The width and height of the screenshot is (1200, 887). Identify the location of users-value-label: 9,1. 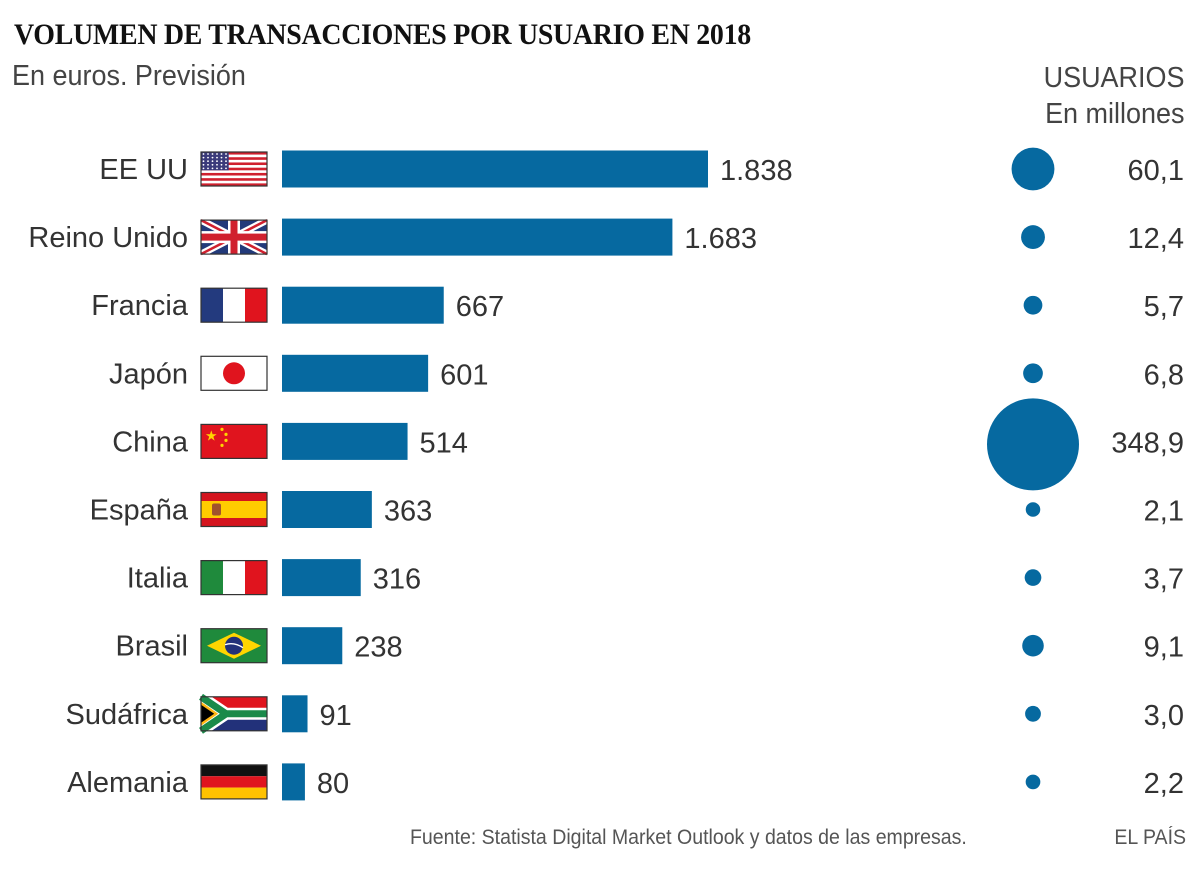
(1164, 648).